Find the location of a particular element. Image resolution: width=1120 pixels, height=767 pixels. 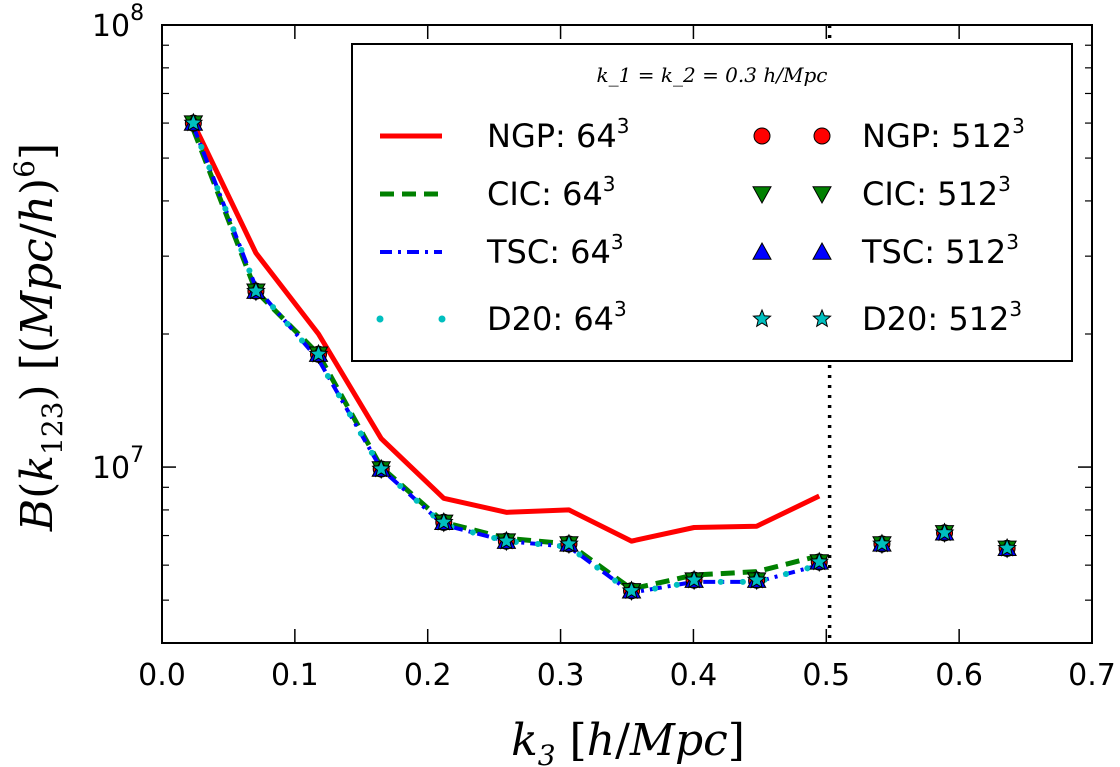

legend-label: NGP: 643 is located at coordinates (558, 134).